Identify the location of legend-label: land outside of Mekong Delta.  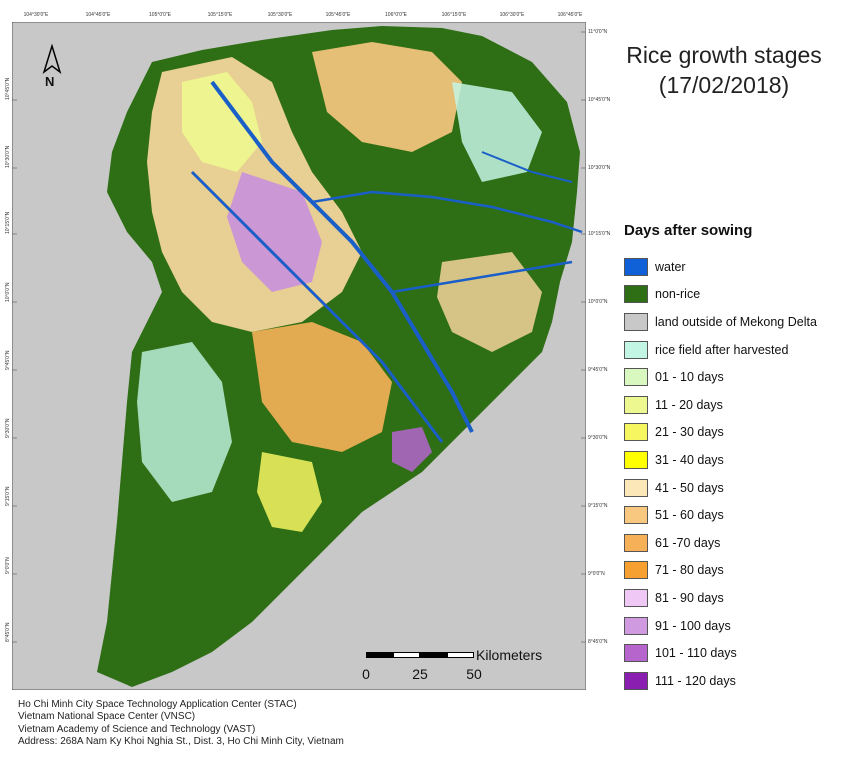
(736, 321).